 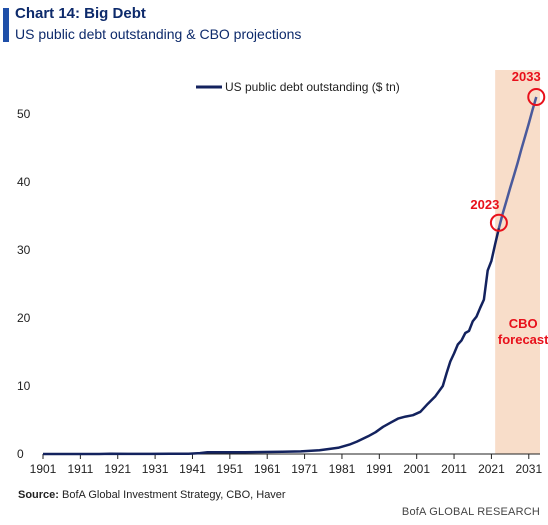 What do you see at coordinates (155, 469) in the screenshot?
I see `x-tick-label: 1931` at bounding box center [155, 469].